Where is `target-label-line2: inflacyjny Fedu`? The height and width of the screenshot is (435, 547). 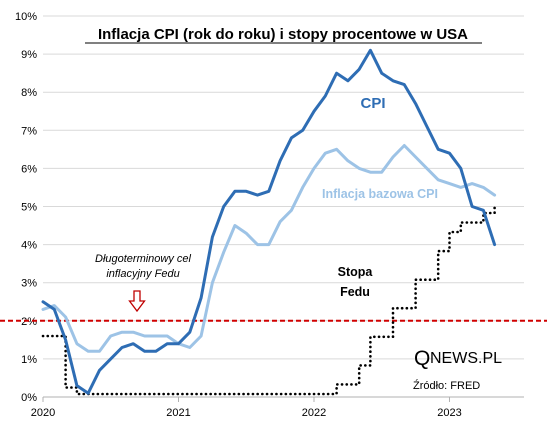 target-label-line2: inflacyjny Fedu is located at coordinates (142, 274).